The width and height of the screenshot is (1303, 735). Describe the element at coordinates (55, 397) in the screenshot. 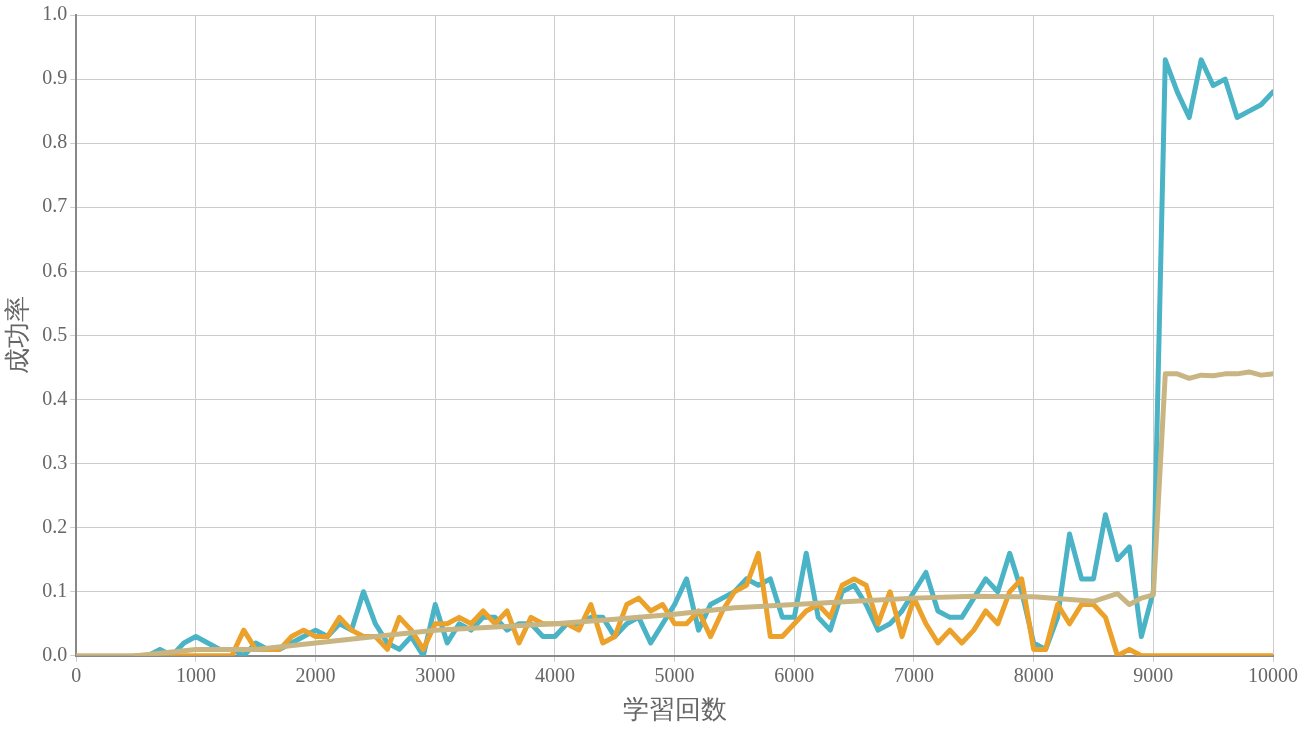

I see `y-tick-label: 0.4` at that location.